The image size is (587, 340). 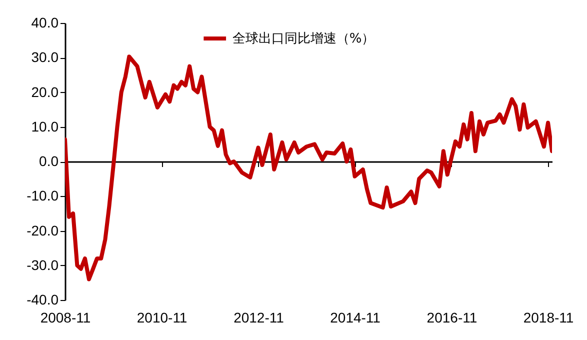 I want to click on y-tick-label: -20.0, so click(x=42, y=230).